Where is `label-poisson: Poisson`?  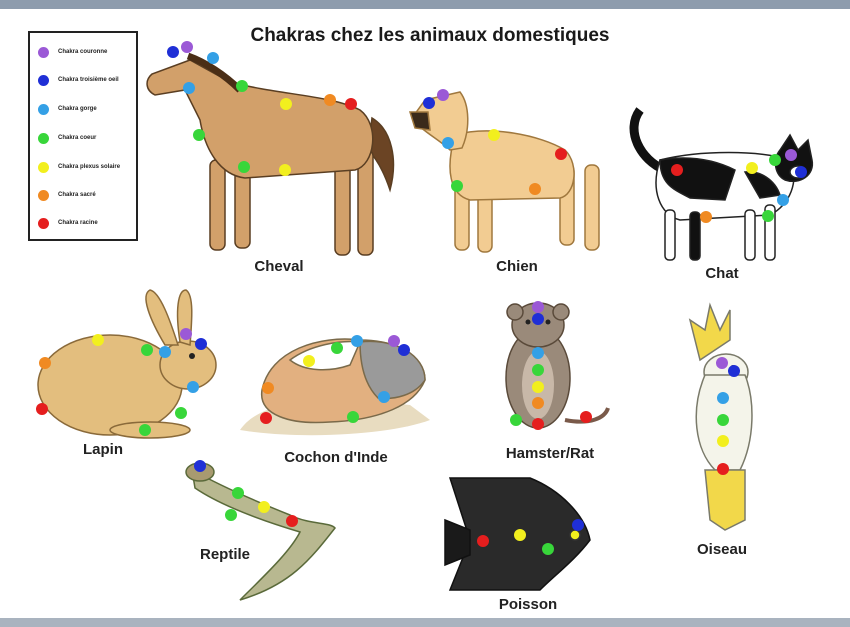
label-poisson: Poisson is located at coordinates (528, 604).